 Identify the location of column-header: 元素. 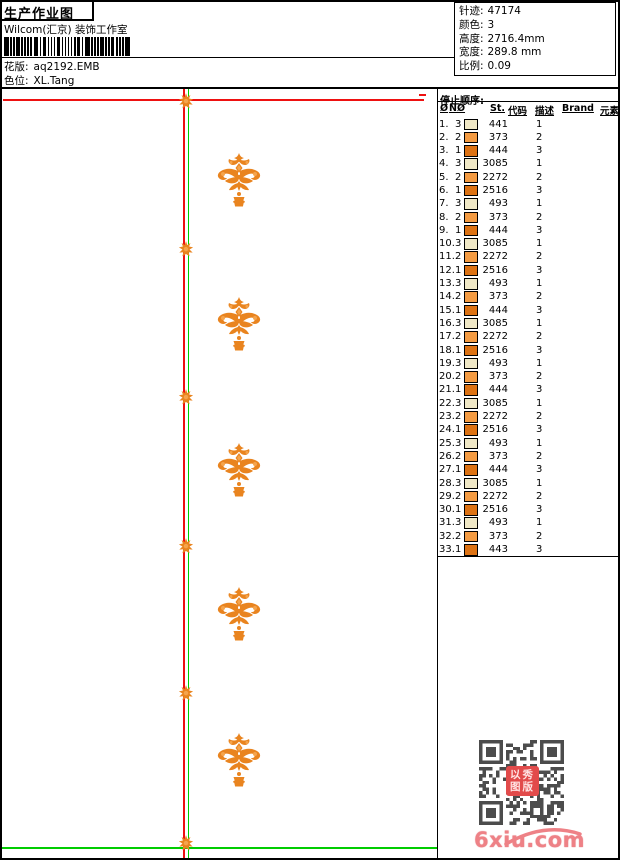
(610, 111).